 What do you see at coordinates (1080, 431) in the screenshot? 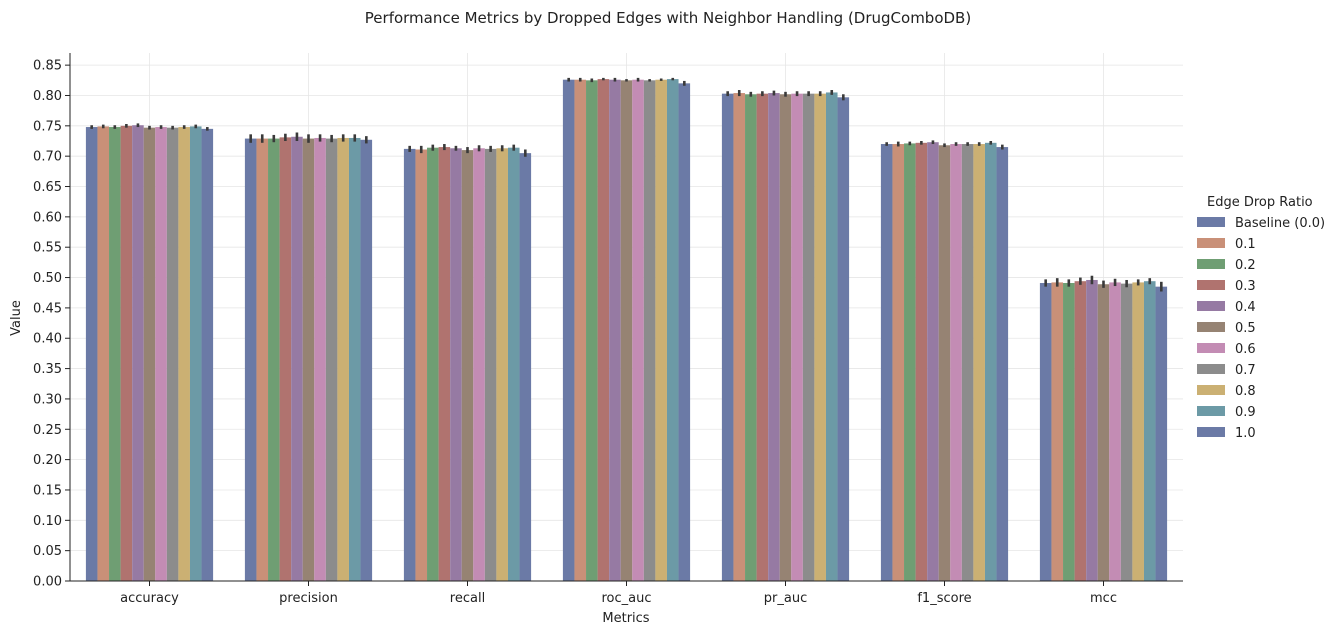
I see `bar-mcc-0.3` at bounding box center [1080, 431].